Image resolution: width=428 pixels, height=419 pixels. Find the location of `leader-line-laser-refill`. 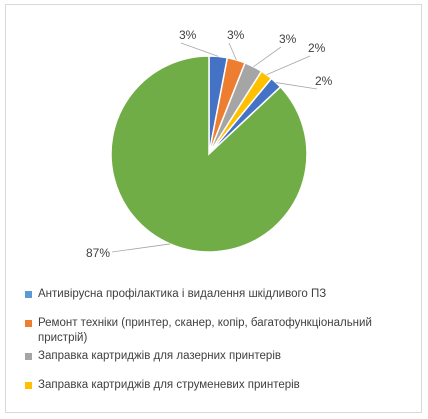

leader-line-laser-refill is located at coordinates (267, 57).